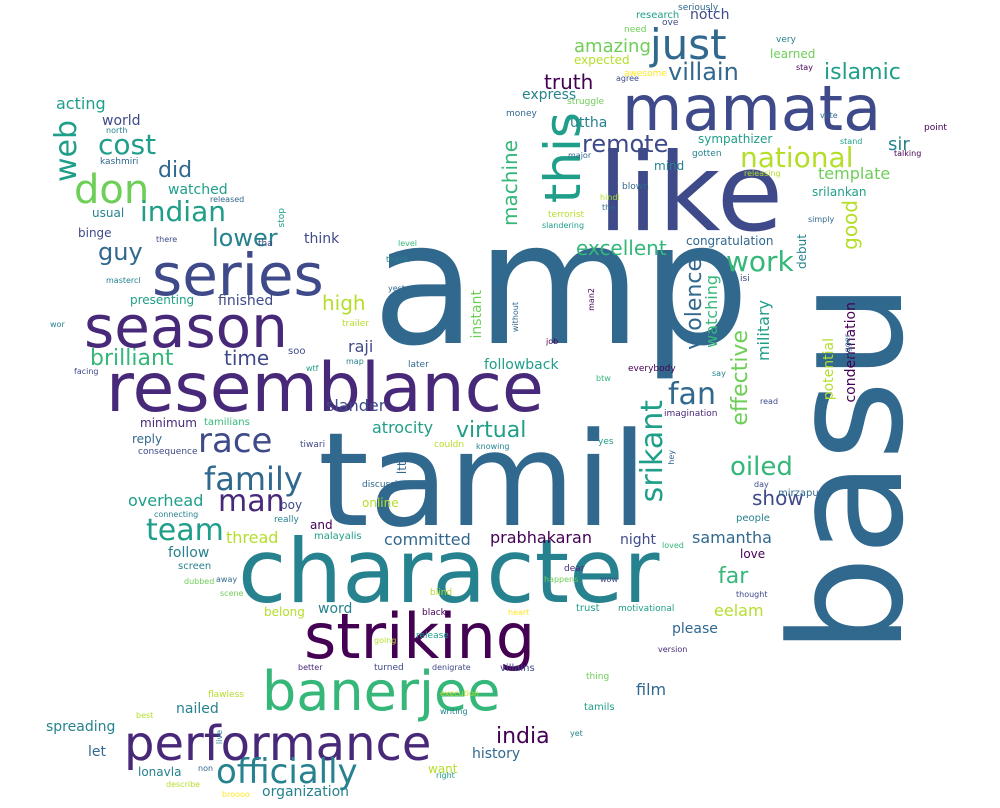  What do you see at coordinates (521, 114) in the screenshot?
I see `word-money: money` at bounding box center [521, 114].